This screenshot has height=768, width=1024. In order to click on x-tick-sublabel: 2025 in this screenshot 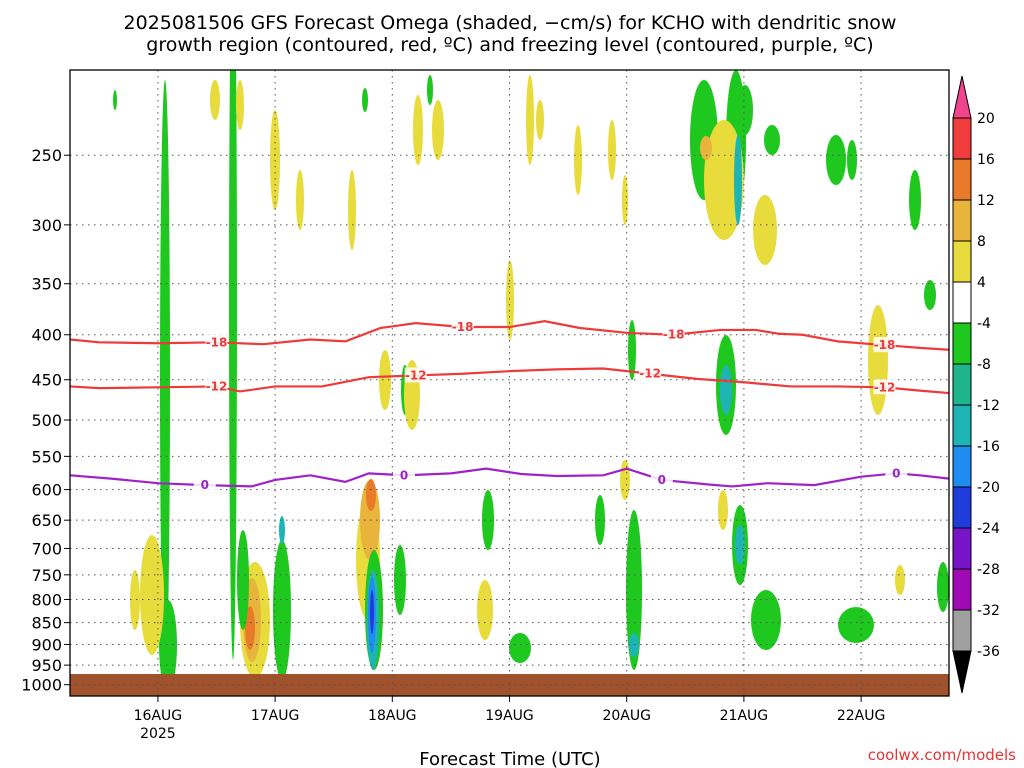, I will do `click(158, 734)`.